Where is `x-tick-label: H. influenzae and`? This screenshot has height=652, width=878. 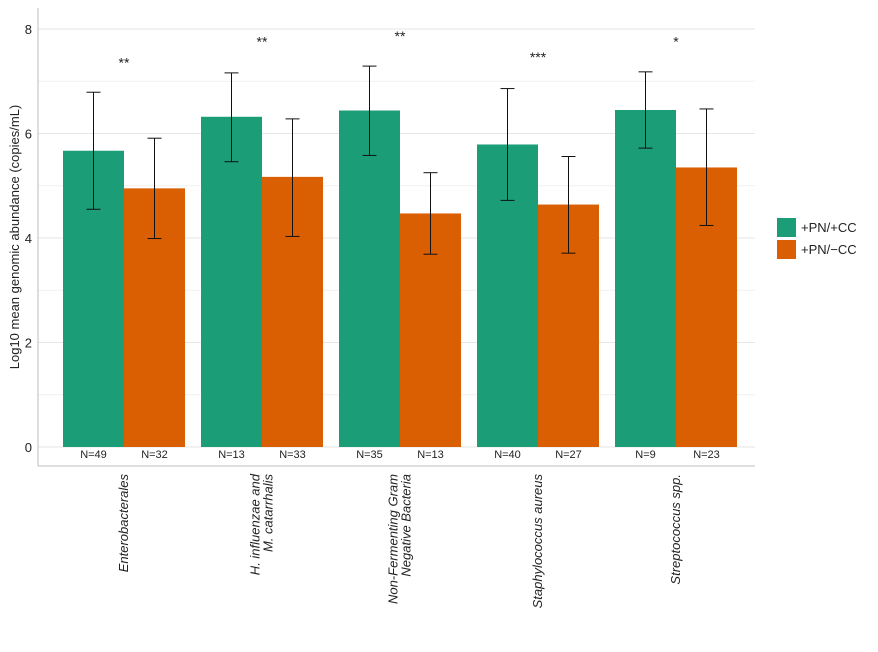 x-tick-label: H. influenzae and is located at coordinates (255, 524).